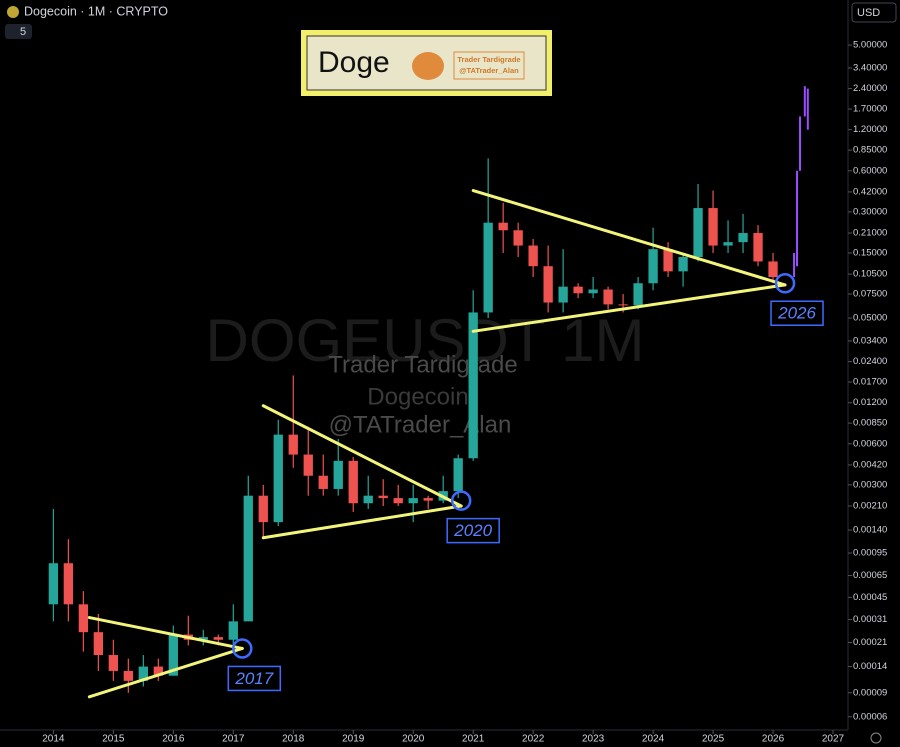  What do you see at coordinates (876, 738) in the screenshot?
I see `settings-icon` at bounding box center [876, 738].